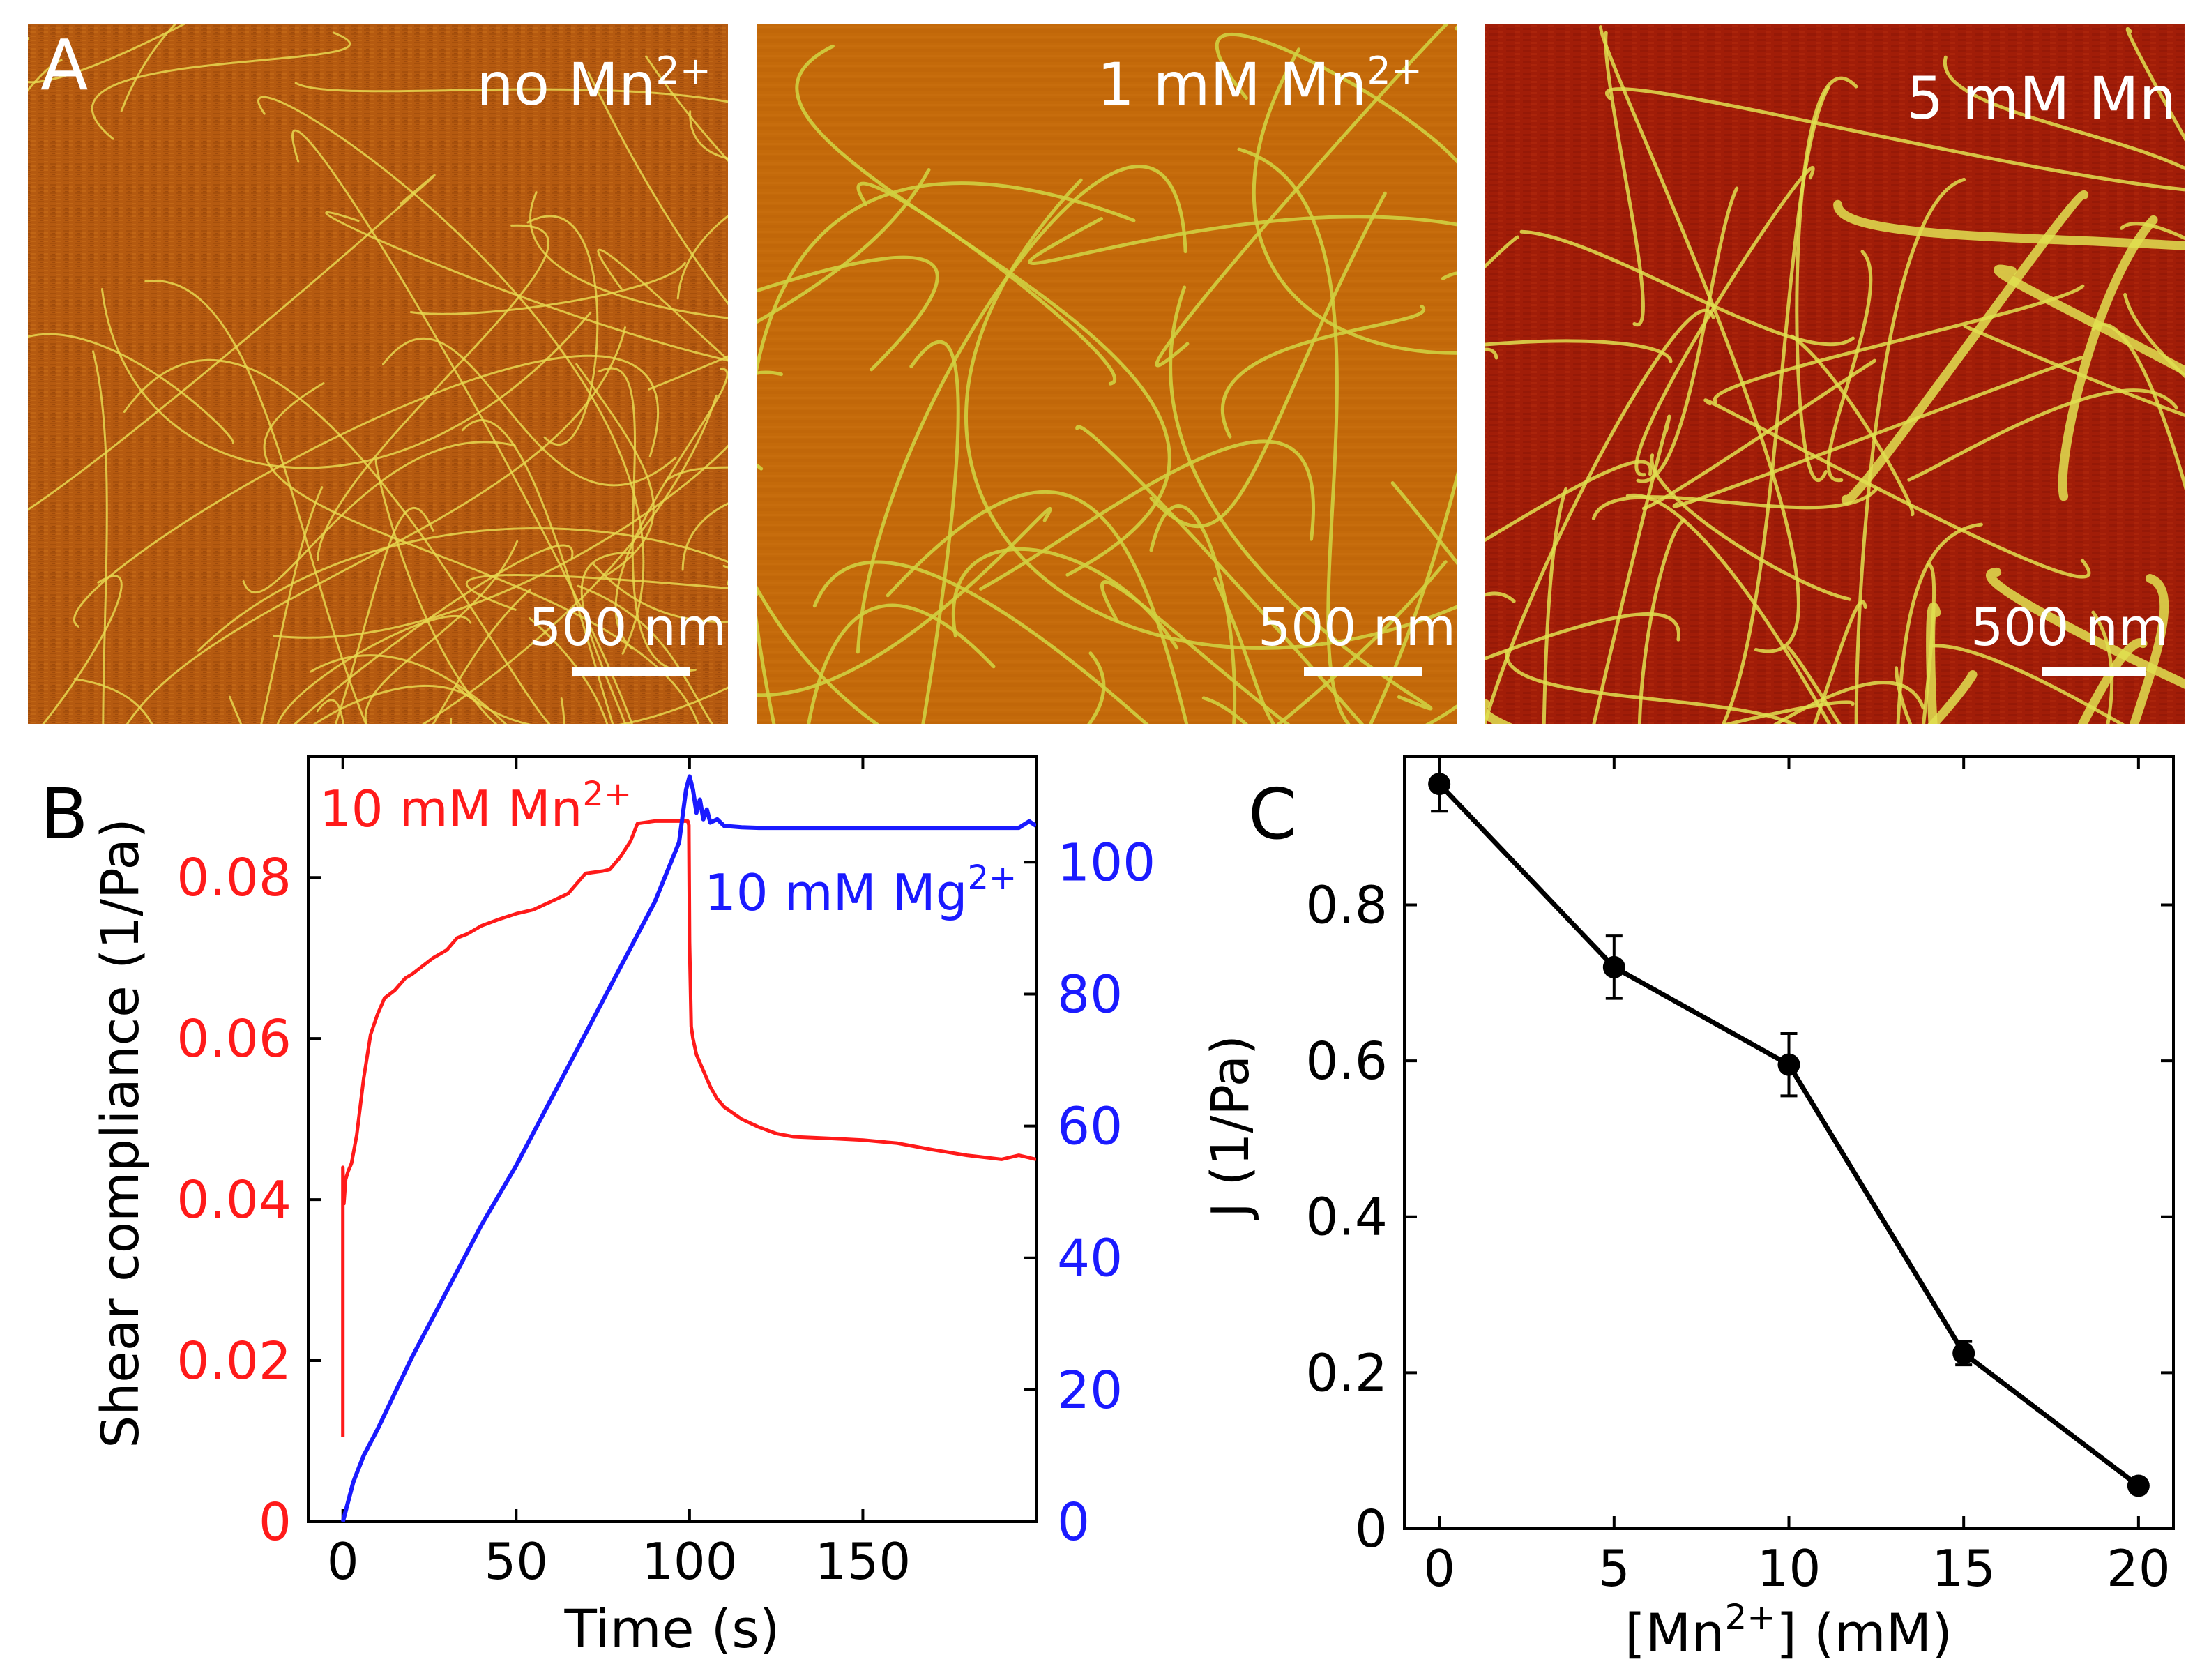 The image size is (2209, 1680). I want to click on chart-c-xlabel-sup: 2+, so click(1750, 1617).